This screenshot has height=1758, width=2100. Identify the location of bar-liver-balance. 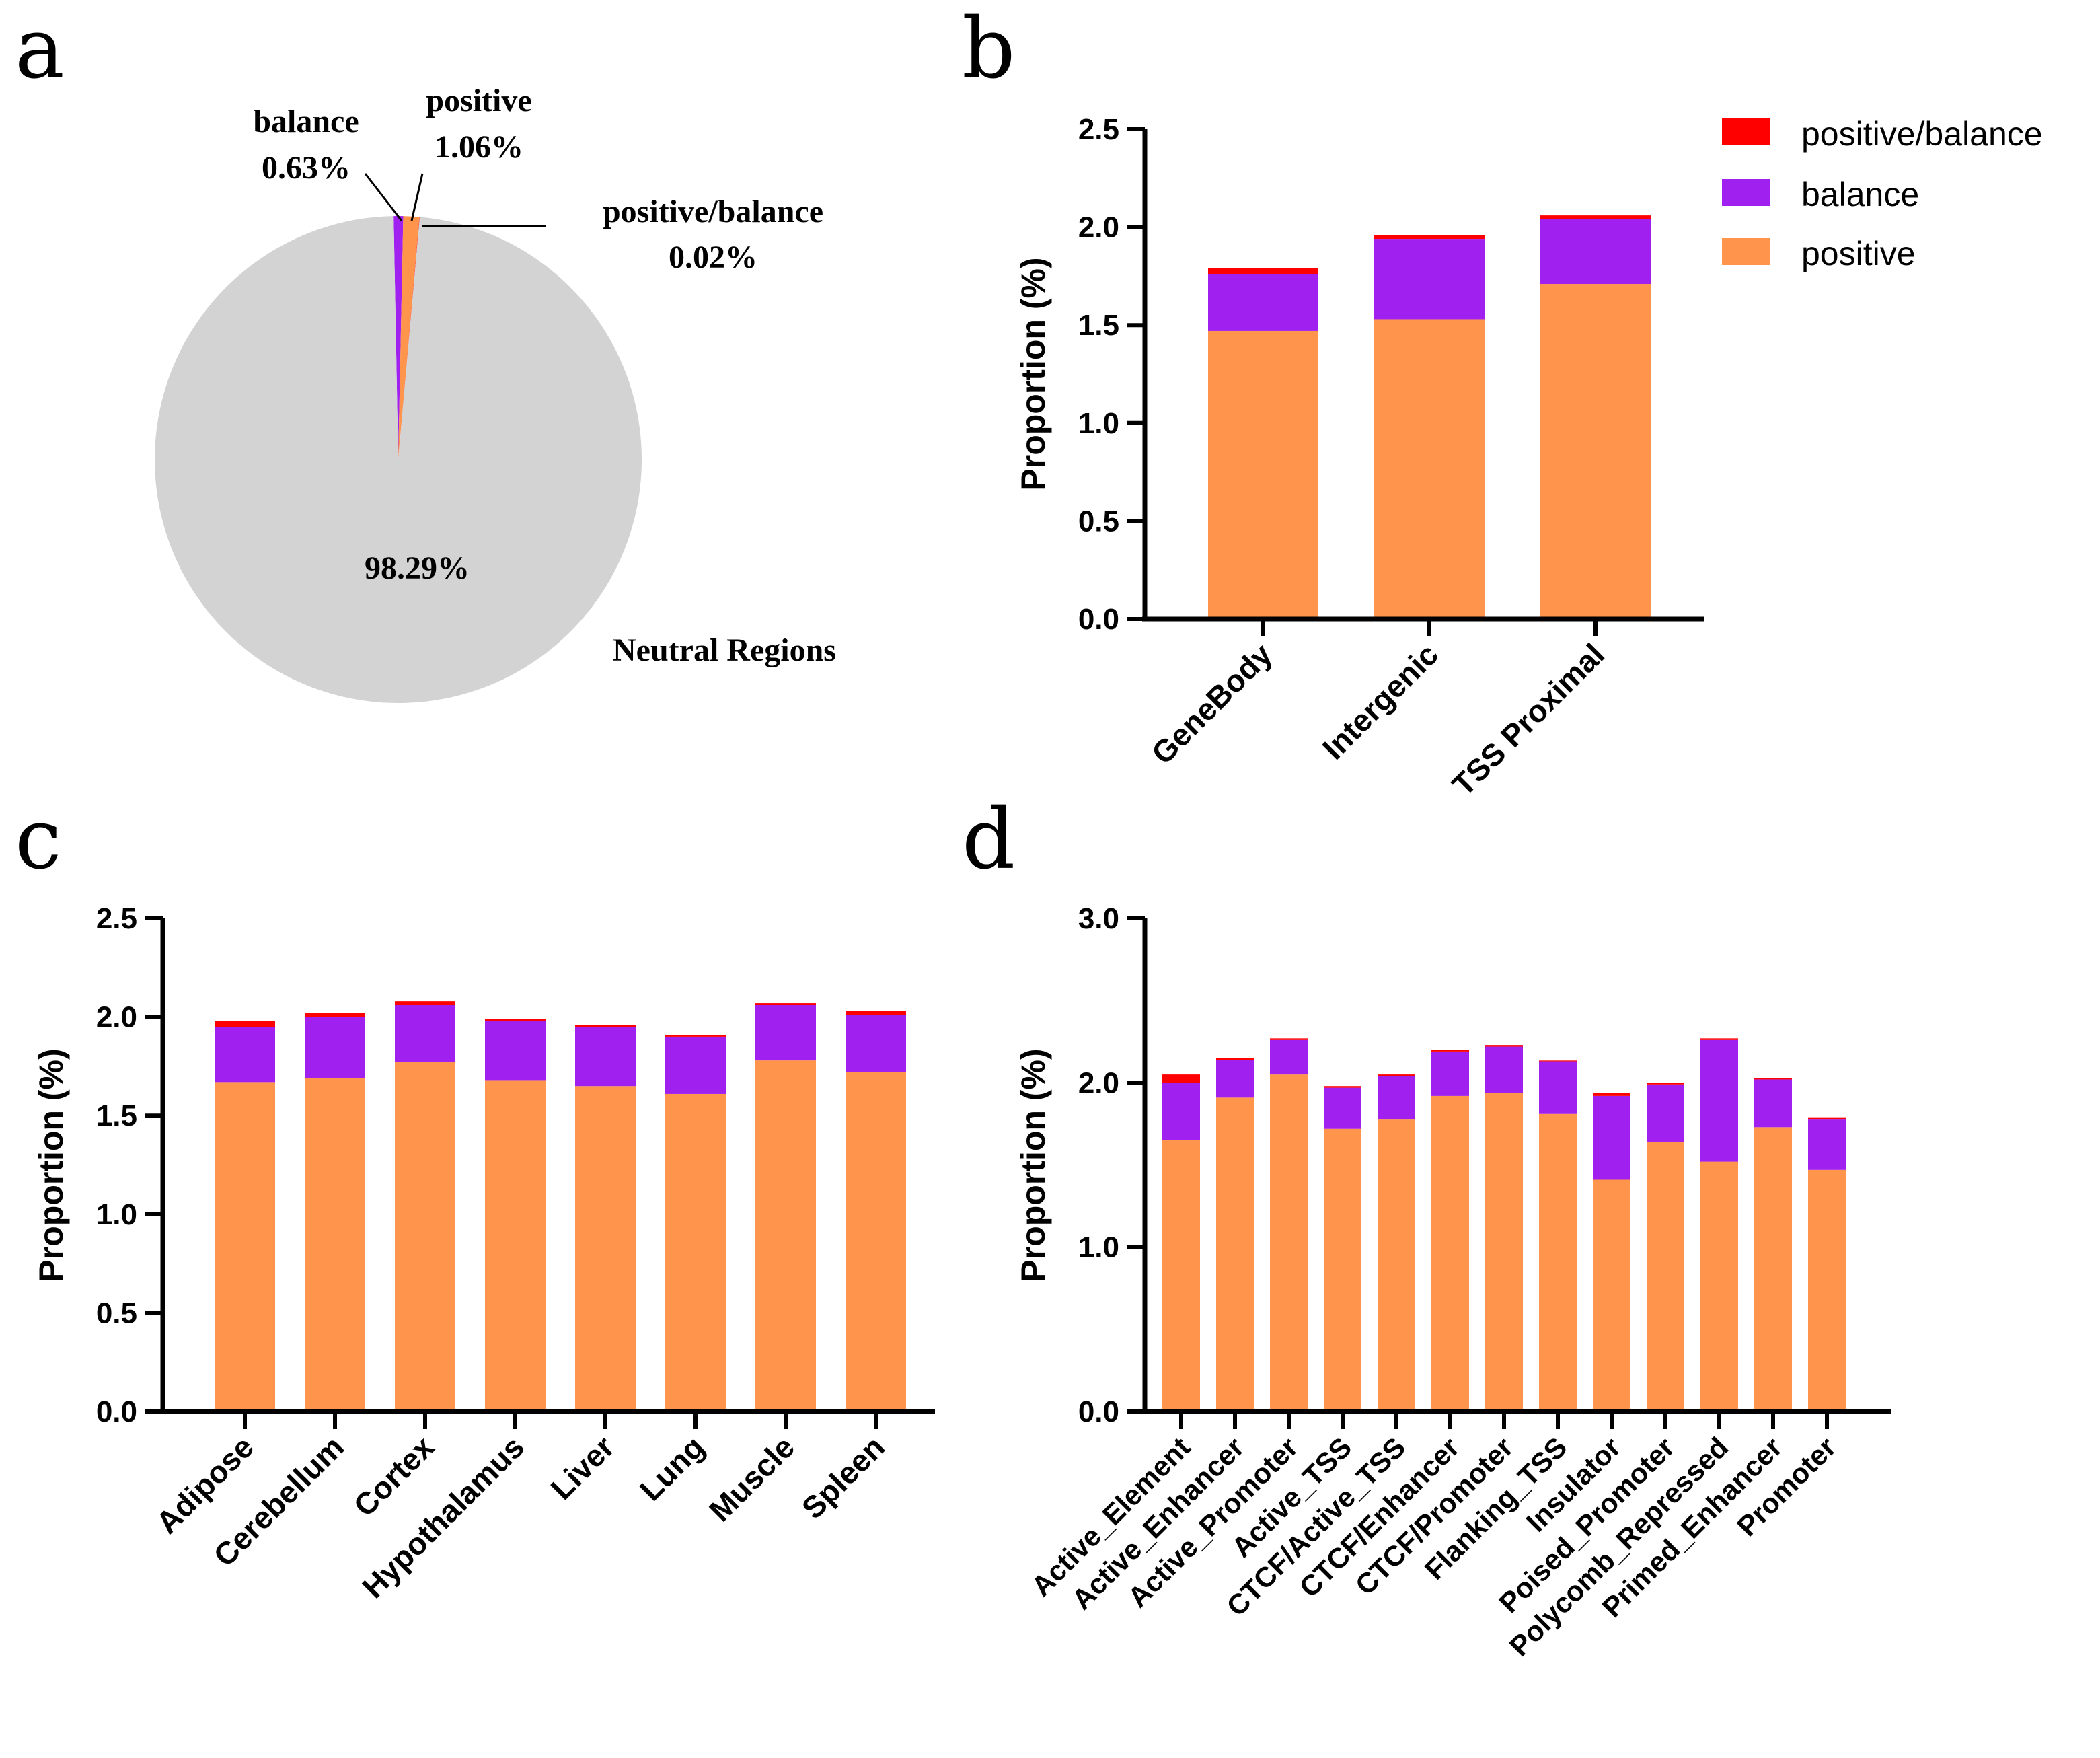
(605, 1057).